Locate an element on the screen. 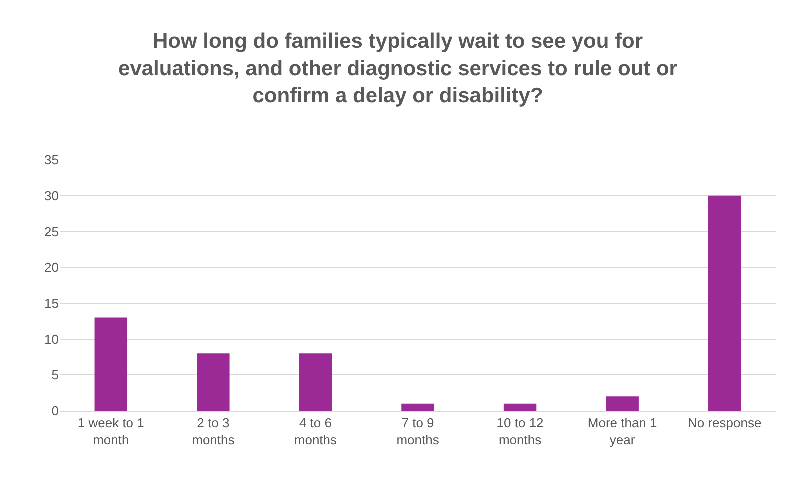 The height and width of the screenshot is (481, 796). y-tick-label: 5 is located at coordinates (55, 375).